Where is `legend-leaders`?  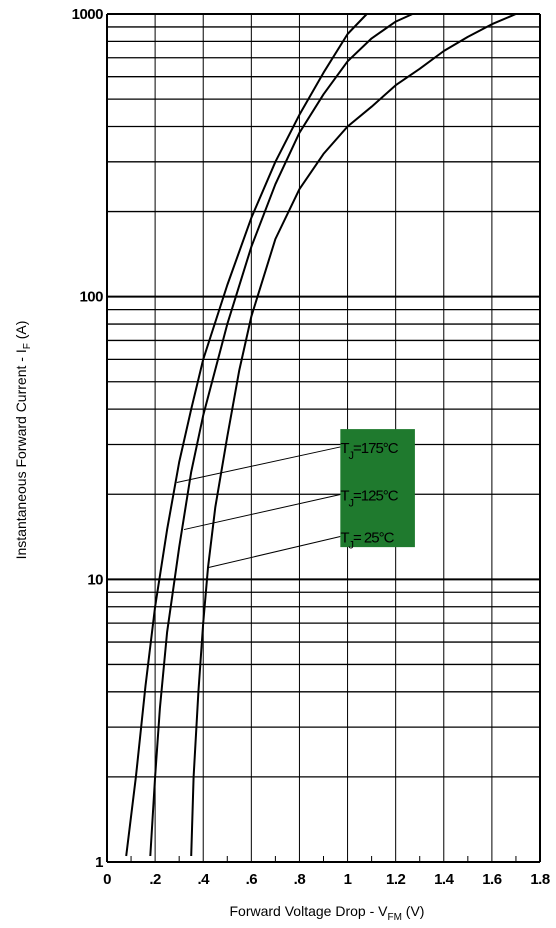
legend-leaders is located at coordinates (258, 507).